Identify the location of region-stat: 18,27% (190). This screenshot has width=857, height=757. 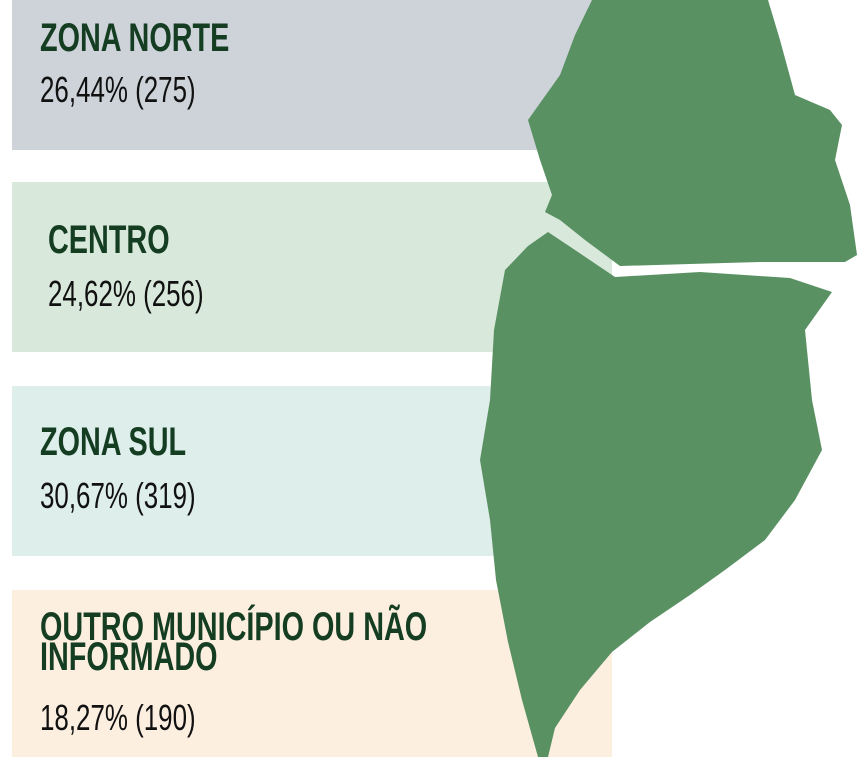
(118, 717).